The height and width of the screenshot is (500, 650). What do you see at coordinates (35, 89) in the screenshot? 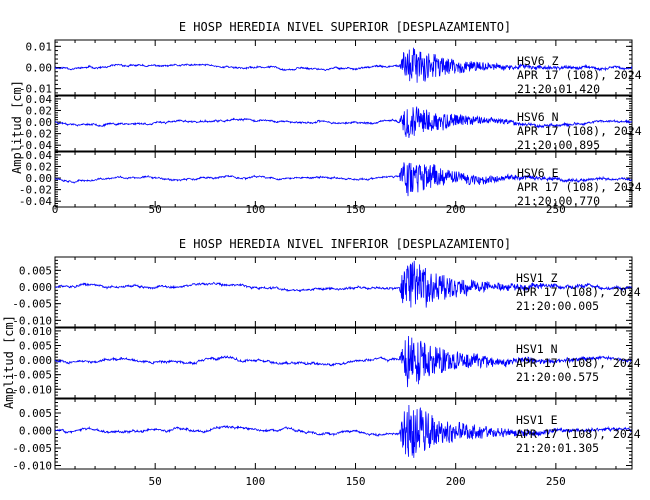
I see `y-tick-label: -0.01` at bounding box center [35, 89].